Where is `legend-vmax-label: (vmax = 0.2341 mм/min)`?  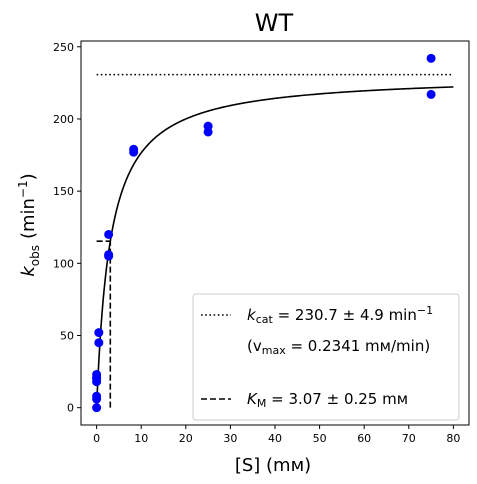 legend-vmax-label: (vmax = 0.2341 mм/min) is located at coordinates (338, 347).